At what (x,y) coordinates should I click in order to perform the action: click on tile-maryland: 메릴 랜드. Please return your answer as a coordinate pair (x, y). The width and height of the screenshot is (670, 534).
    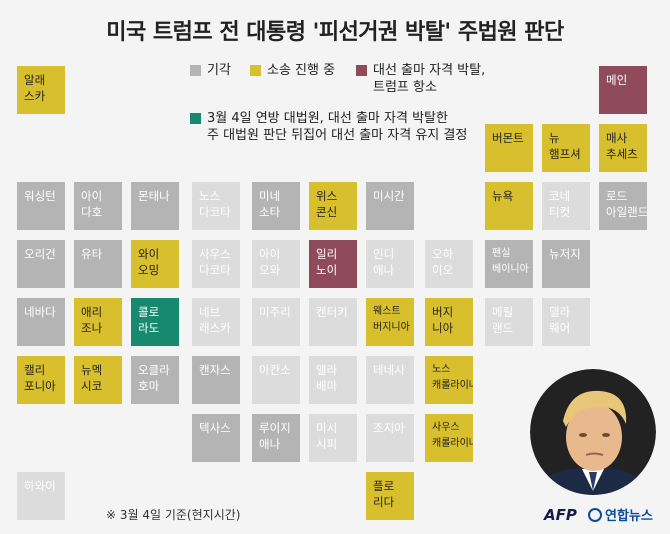
    Looking at the image, I should click on (509, 322).